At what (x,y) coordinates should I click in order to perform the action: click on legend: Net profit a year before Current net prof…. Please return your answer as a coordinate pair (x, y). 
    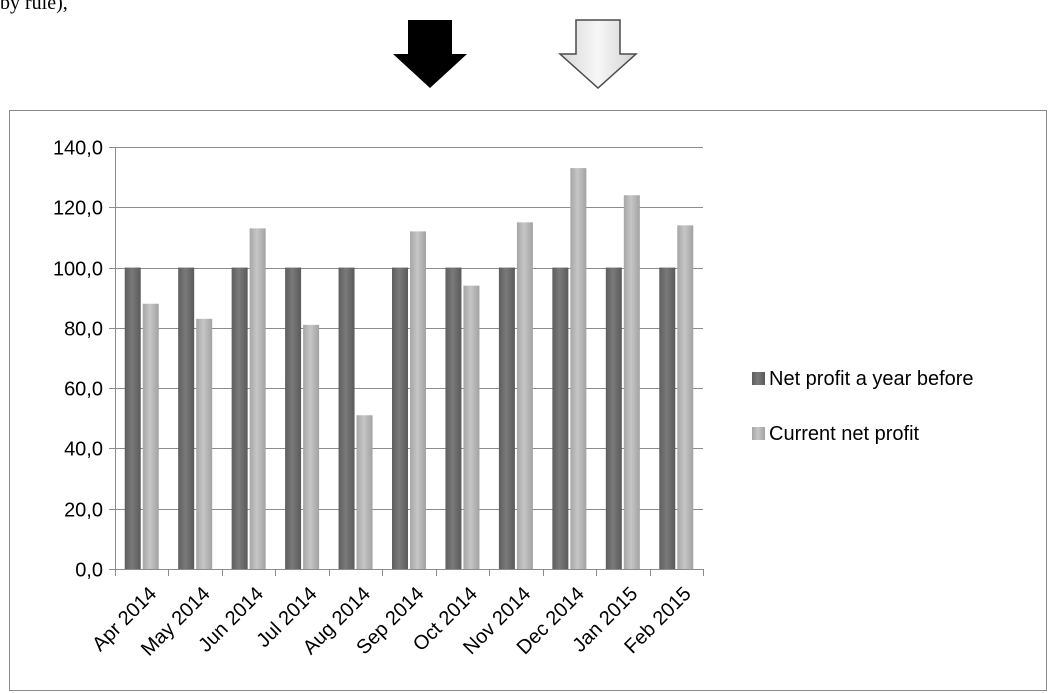
    Looking at the image, I should click on (863, 406).